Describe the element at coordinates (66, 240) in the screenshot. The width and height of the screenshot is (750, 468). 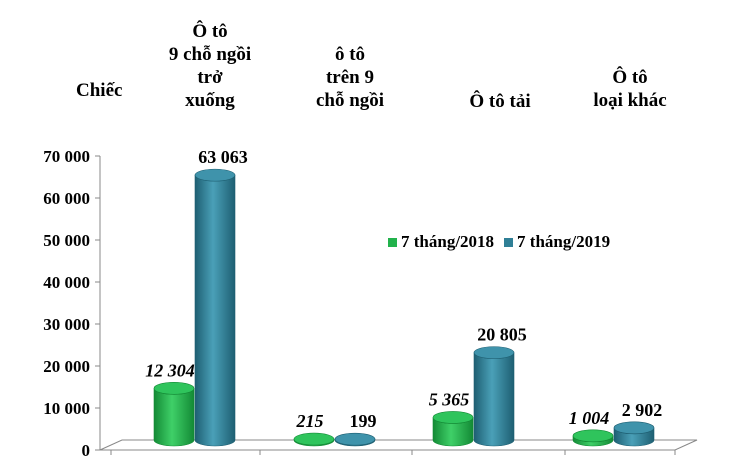
I see `y-tick-label-5: 50 000` at that location.